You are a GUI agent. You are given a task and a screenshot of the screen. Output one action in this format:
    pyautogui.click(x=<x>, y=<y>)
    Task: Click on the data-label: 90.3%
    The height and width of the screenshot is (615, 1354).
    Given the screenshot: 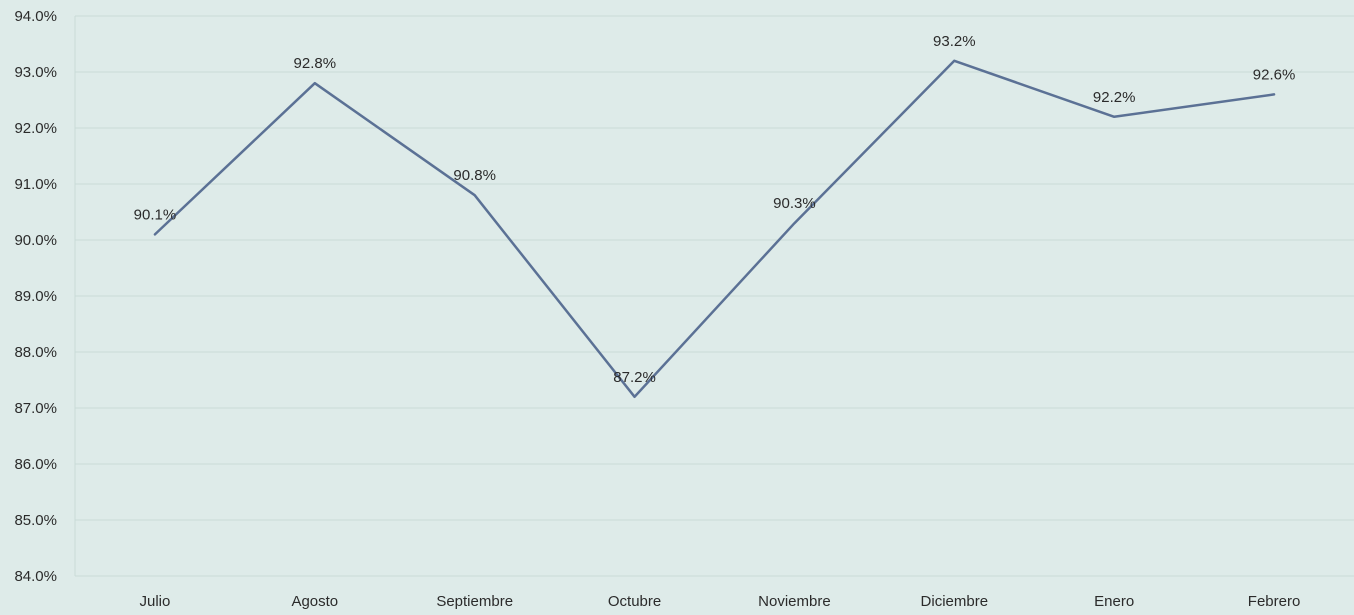 What is the action you would take?
    pyautogui.click(x=794, y=203)
    